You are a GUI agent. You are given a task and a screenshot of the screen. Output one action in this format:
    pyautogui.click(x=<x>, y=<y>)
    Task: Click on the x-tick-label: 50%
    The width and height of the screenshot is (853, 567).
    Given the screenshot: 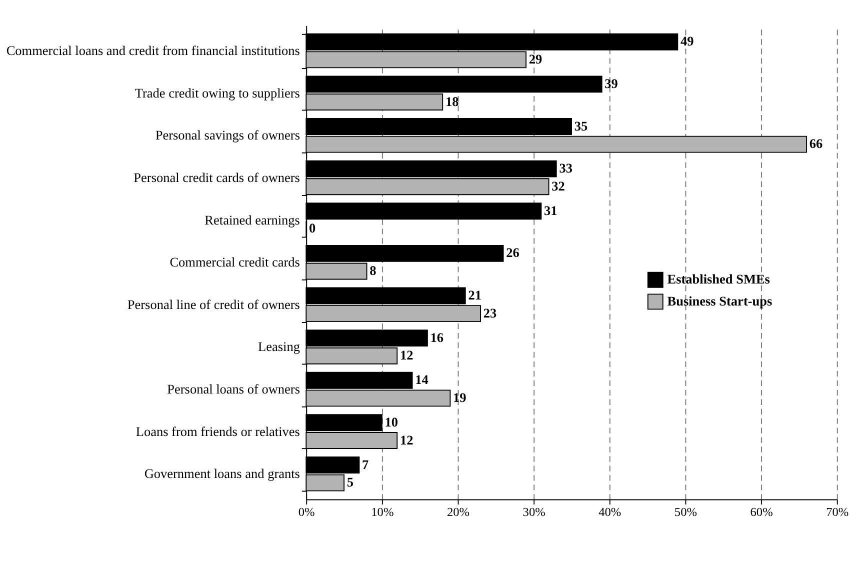 What is the action you would take?
    pyautogui.click(x=686, y=511)
    